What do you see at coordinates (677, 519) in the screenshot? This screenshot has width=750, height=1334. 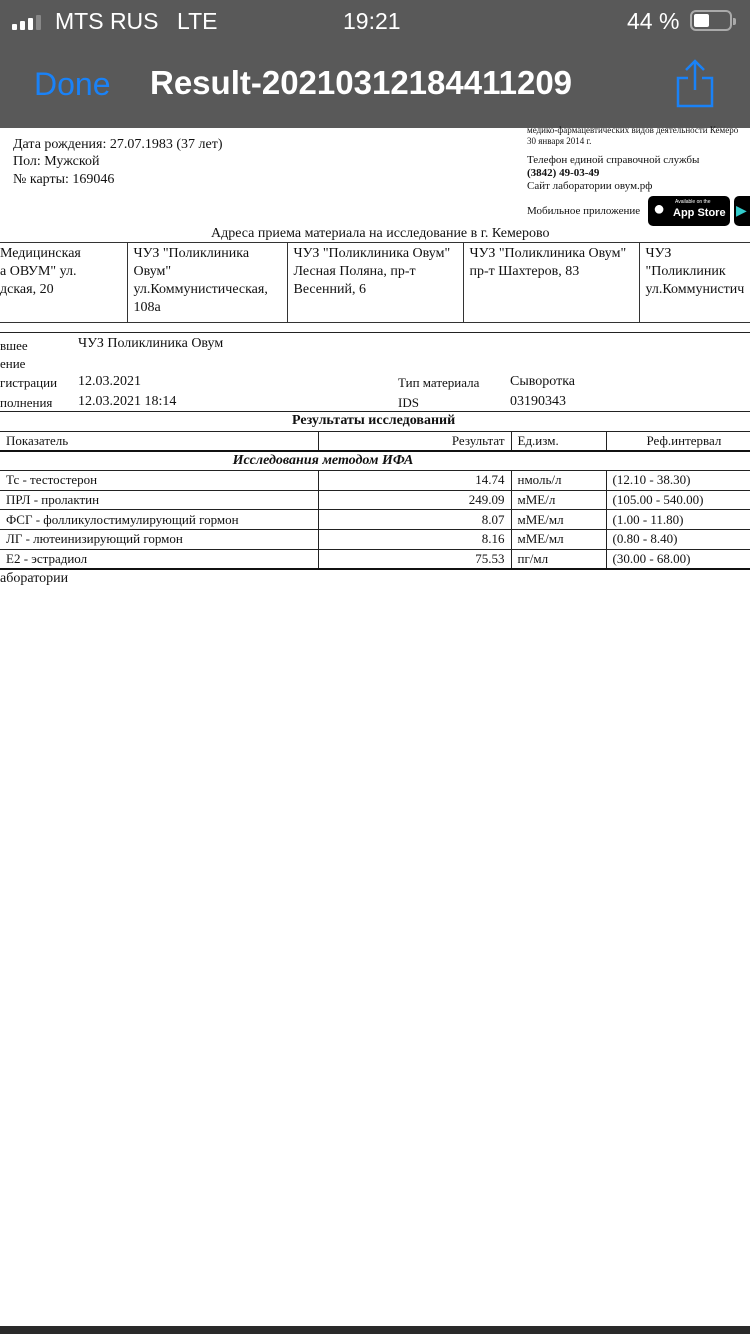 I see `ref-range: (1.00 - 11.80)` at bounding box center [677, 519].